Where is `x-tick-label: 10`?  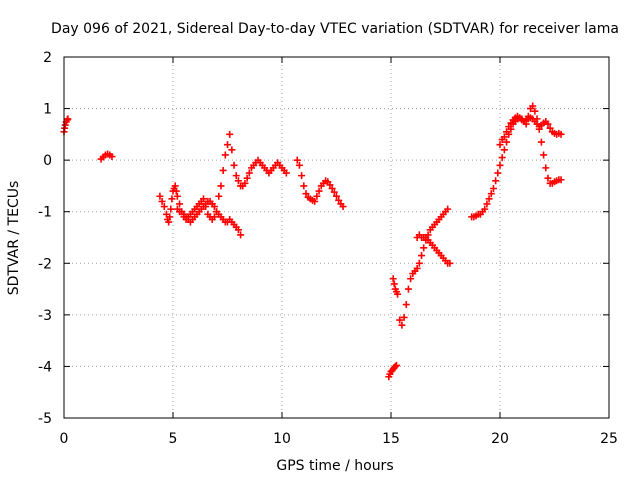
x-tick-label: 10 is located at coordinates (282, 439).